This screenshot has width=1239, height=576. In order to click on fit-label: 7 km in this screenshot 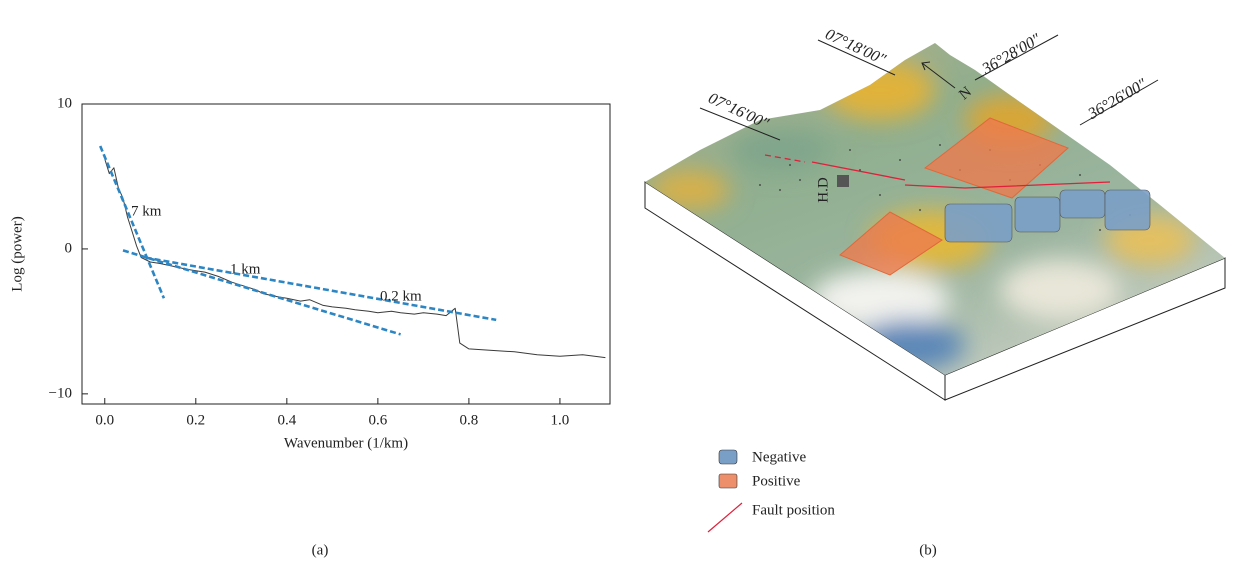, I will do `click(146, 211)`.